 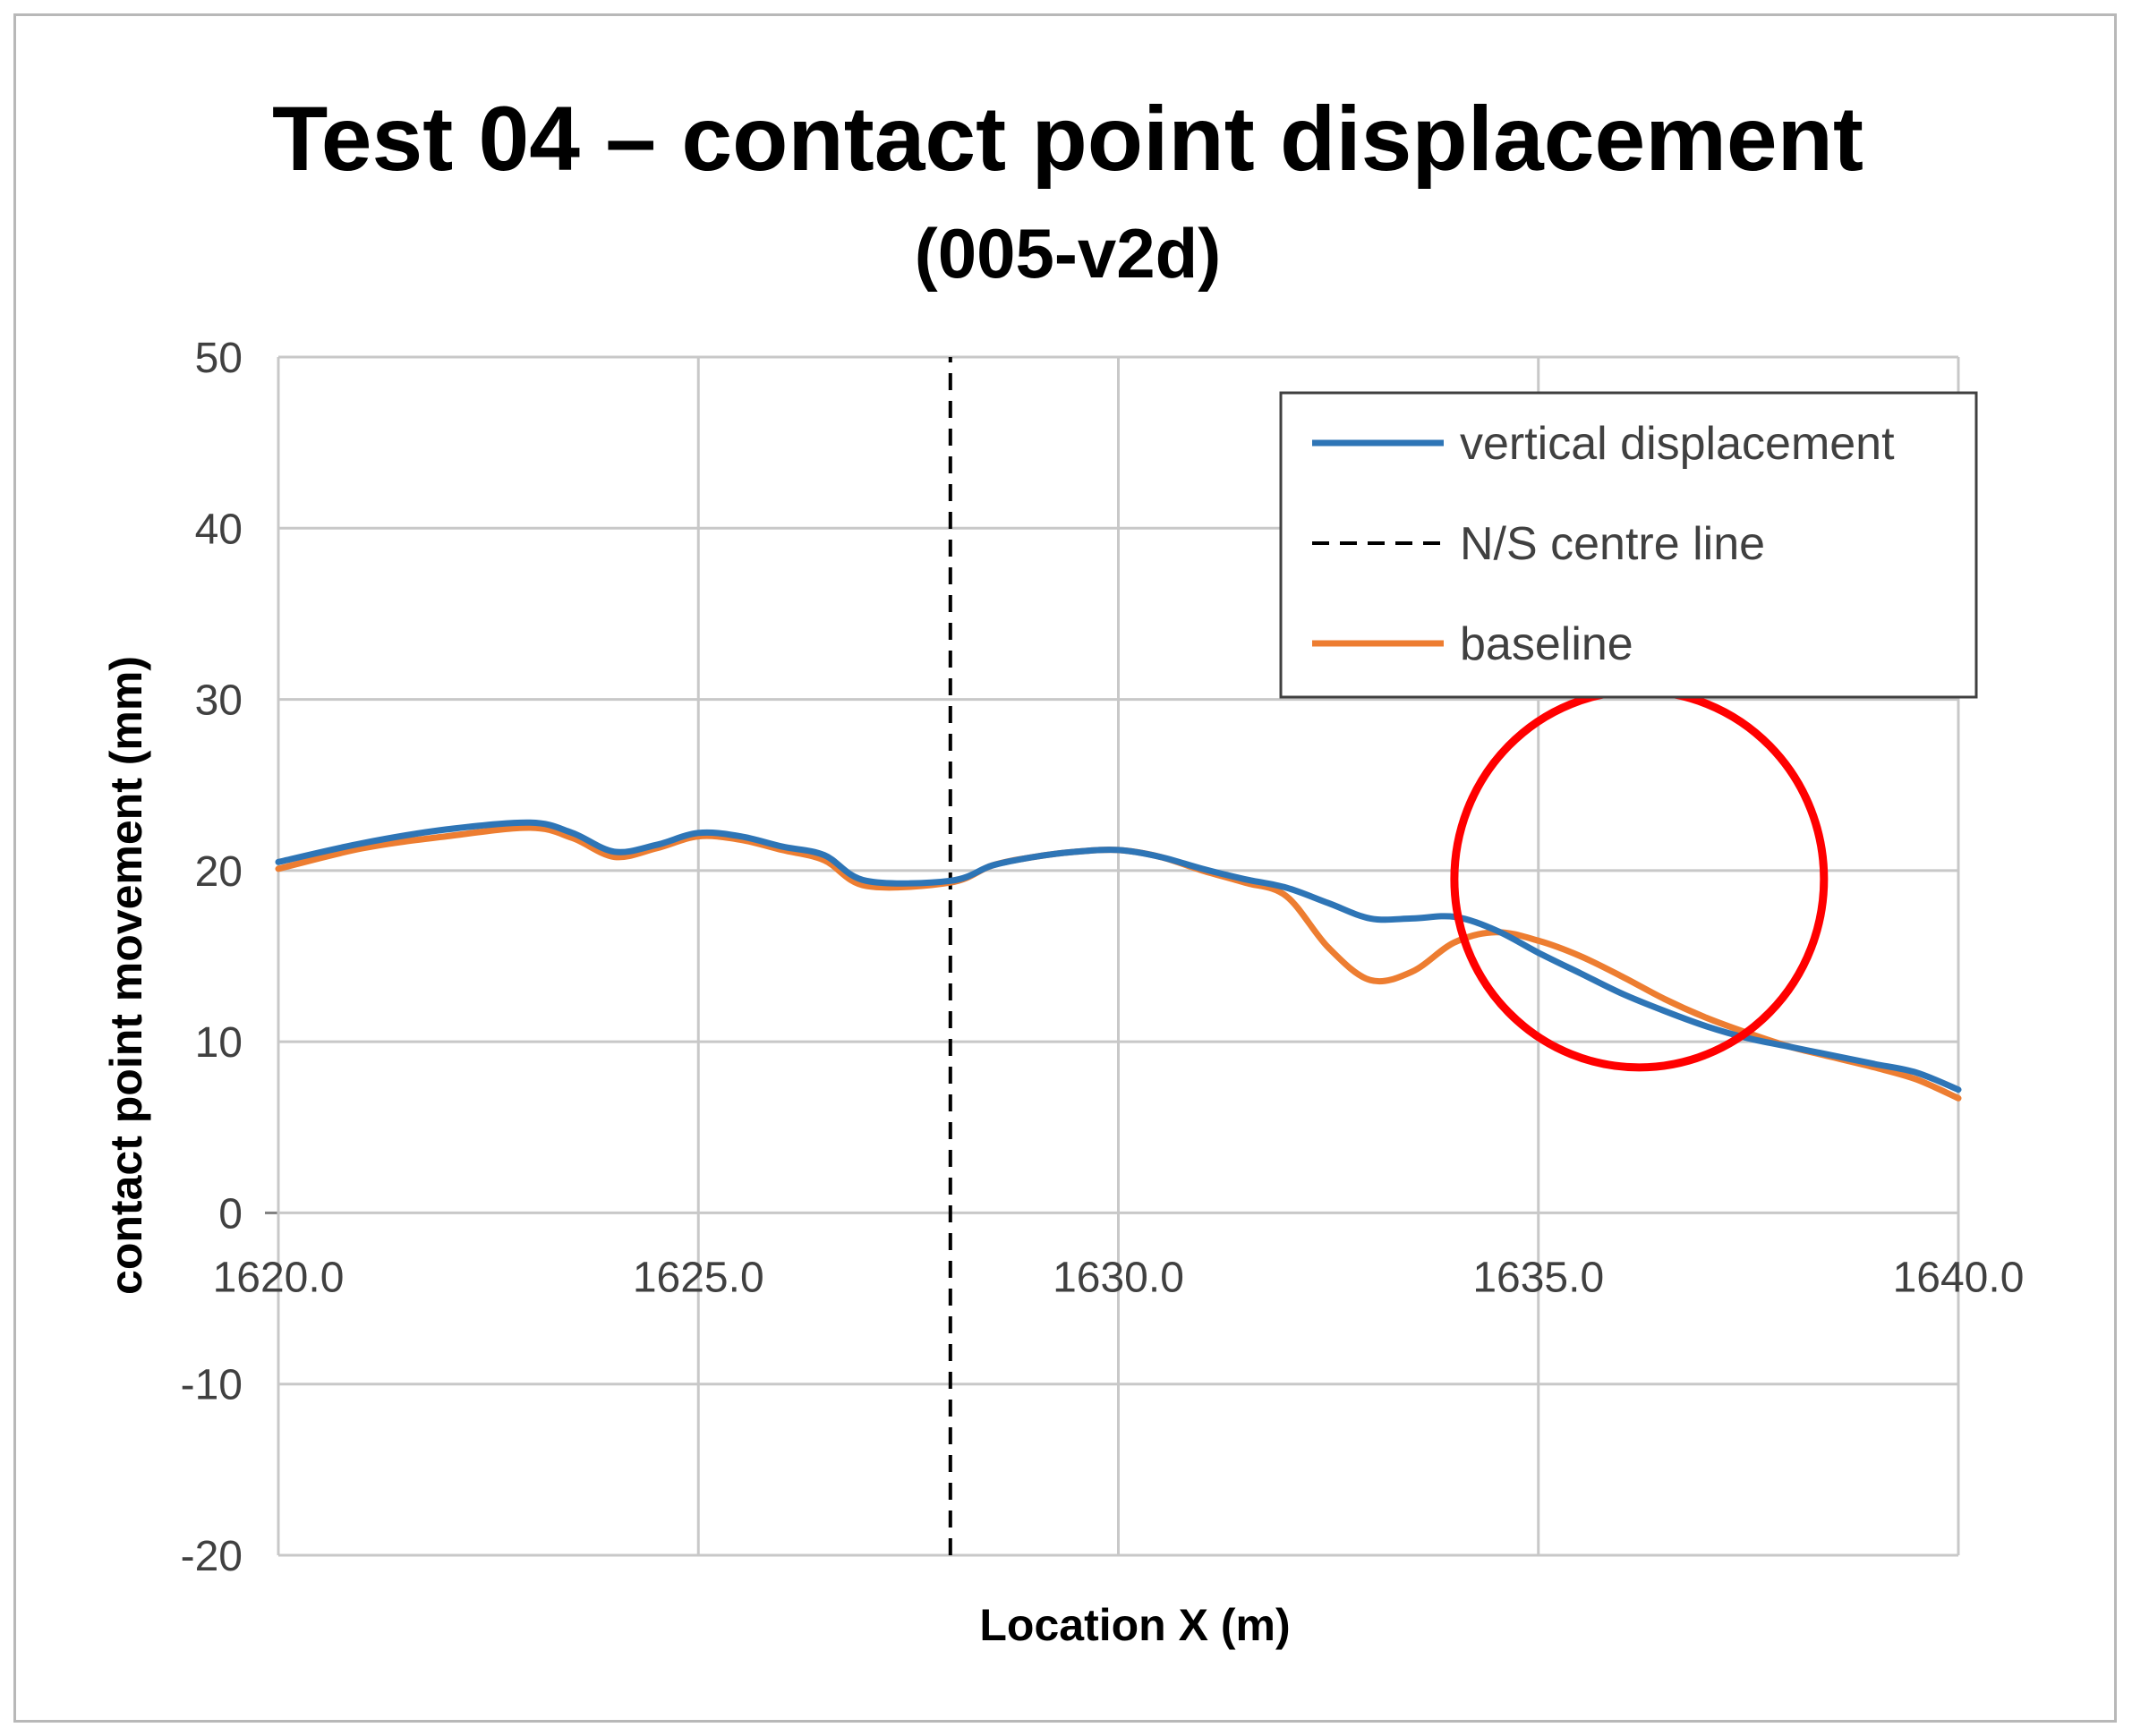 I want to click on legend-label-vertical-displacement: vertical displacement, so click(x=1677, y=444).